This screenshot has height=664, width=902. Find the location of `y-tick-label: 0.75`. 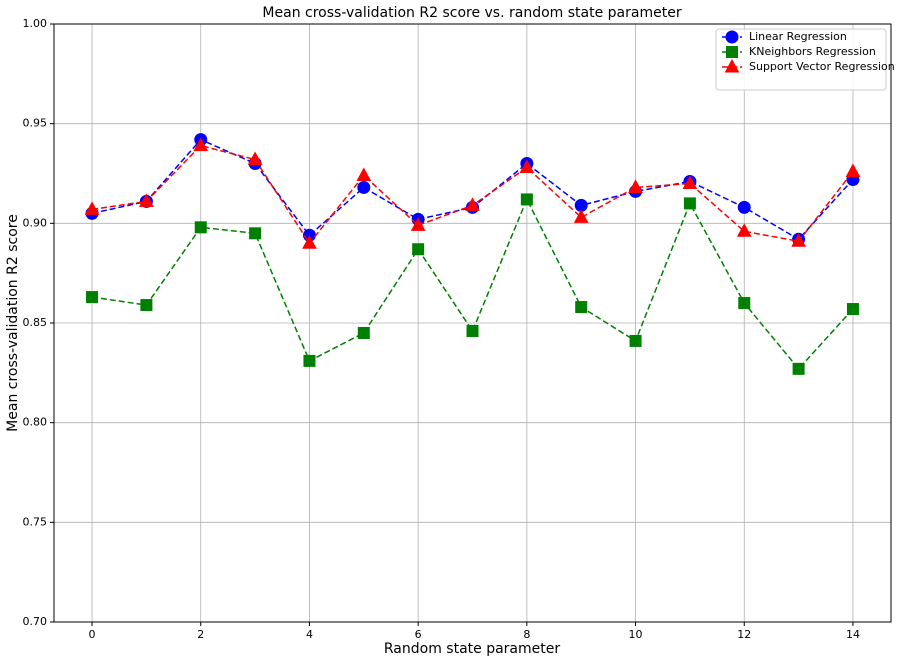

y-tick-label: 0.75 is located at coordinates (35, 521).